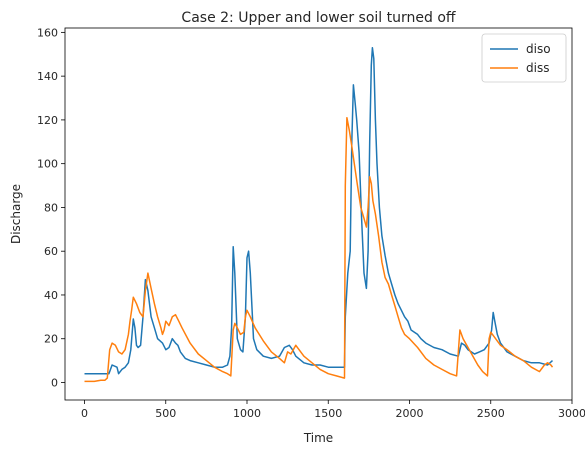 This screenshot has height=455, width=585. Describe the element at coordinates (318, 438) in the screenshot. I see `x-axis-label: Time` at that location.